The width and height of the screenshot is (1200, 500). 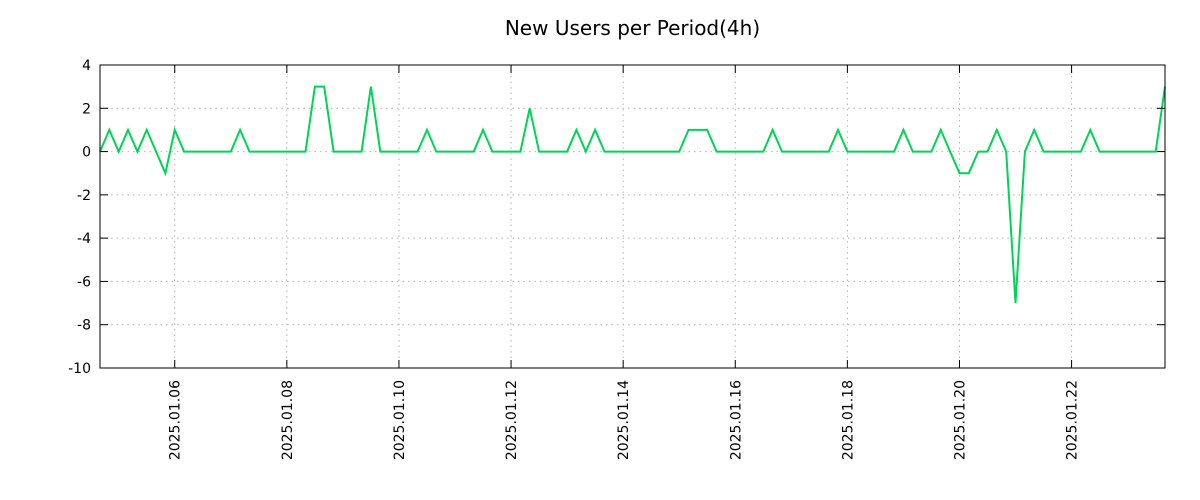 I want to click on x-tick-label: 2025.01.12, so click(x=512, y=420).